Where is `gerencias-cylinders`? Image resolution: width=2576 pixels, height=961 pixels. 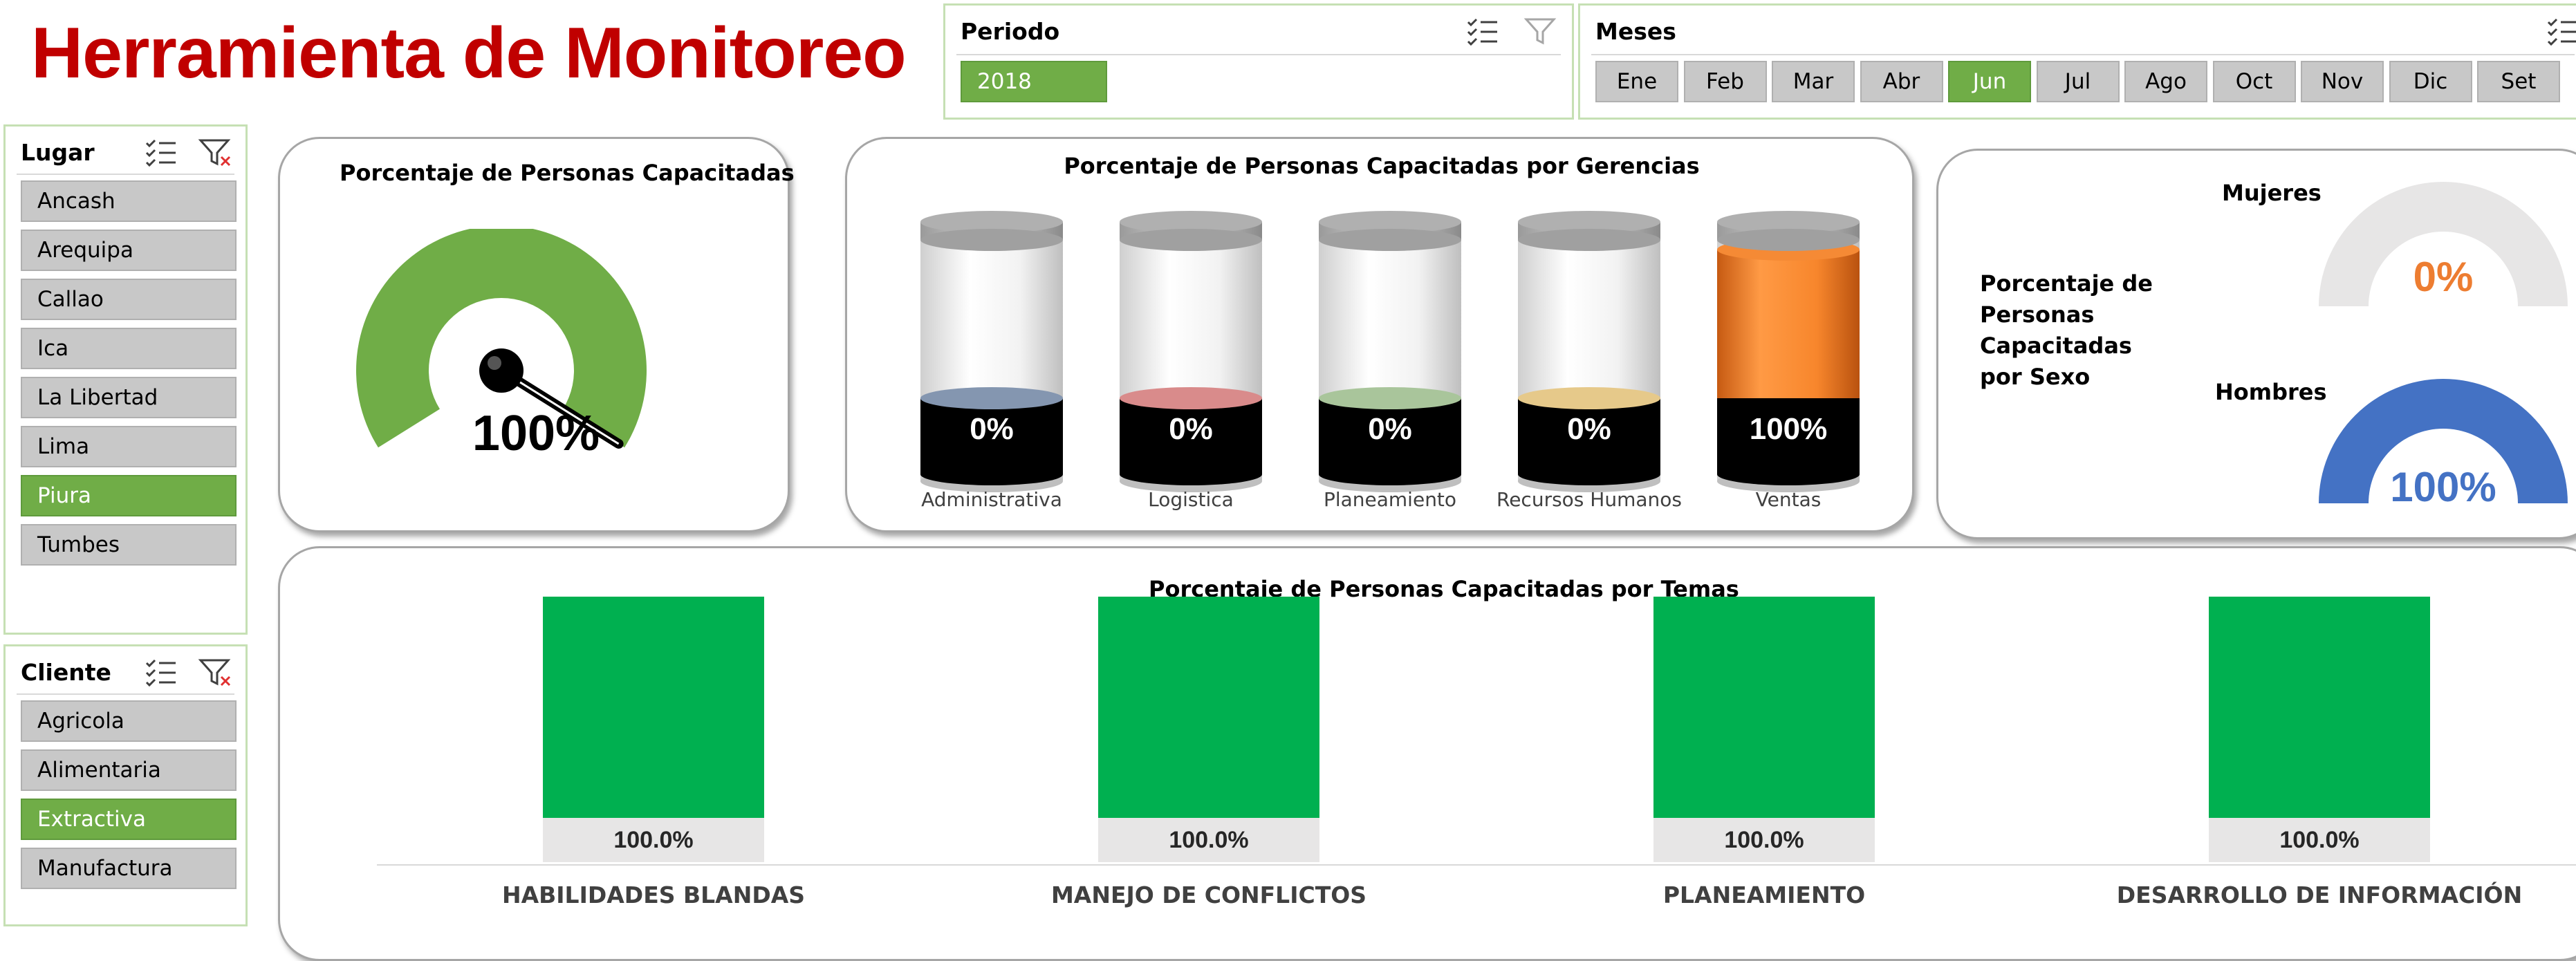
gerencias-cylinders is located at coordinates (1390, 351).